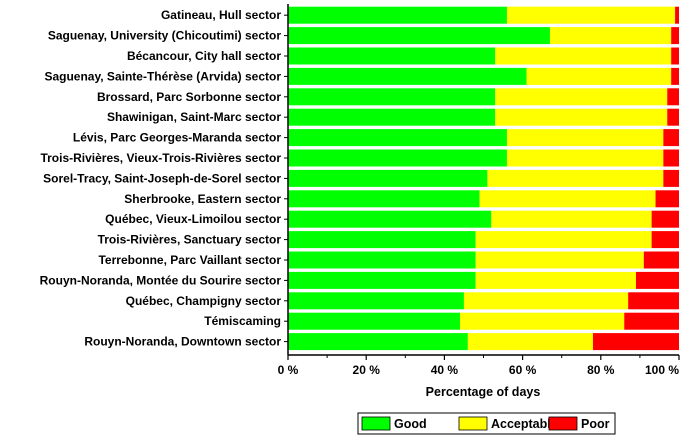  I want to click on legend-swatch-good, so click(376, 423).